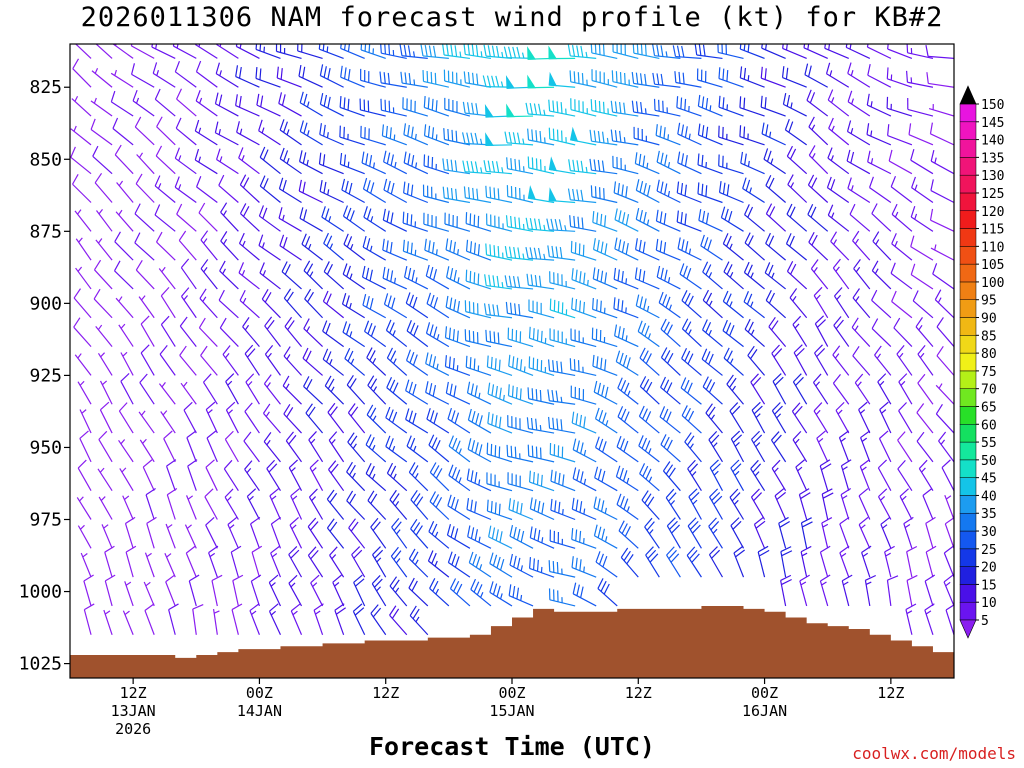 This screenshot has width=1024, height=768. I want to click on y-tick-label: 900, so click(45, 303).